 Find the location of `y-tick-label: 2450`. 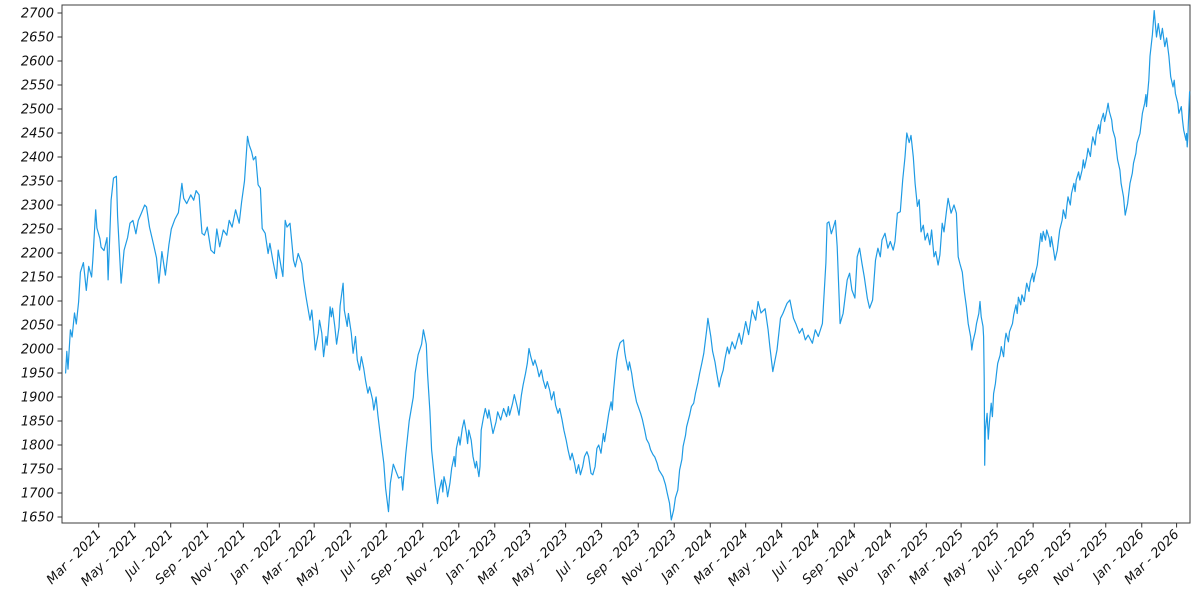

y-tick-label: 2450 is located at coordinates (37, 134).